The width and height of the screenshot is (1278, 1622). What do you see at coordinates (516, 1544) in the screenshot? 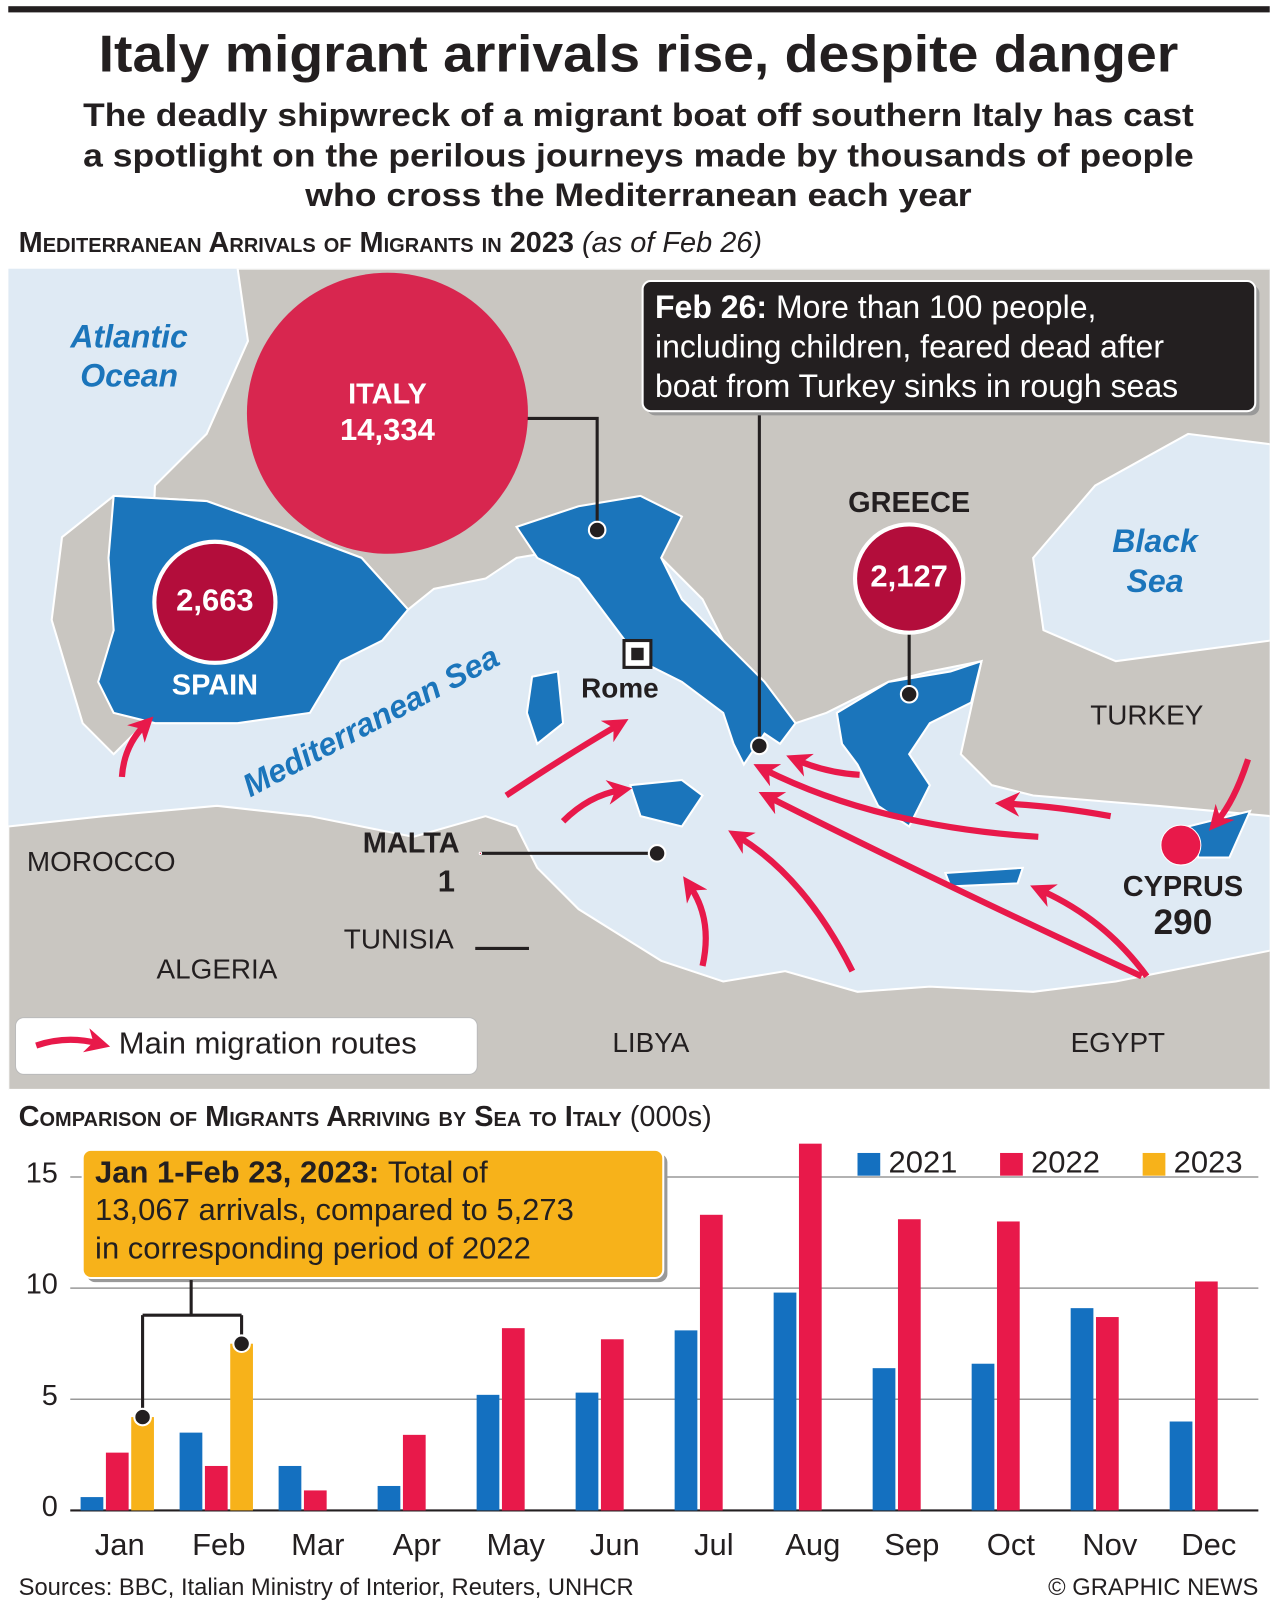
I see `x-tick-label: May` at bounding box center [516, 1544].